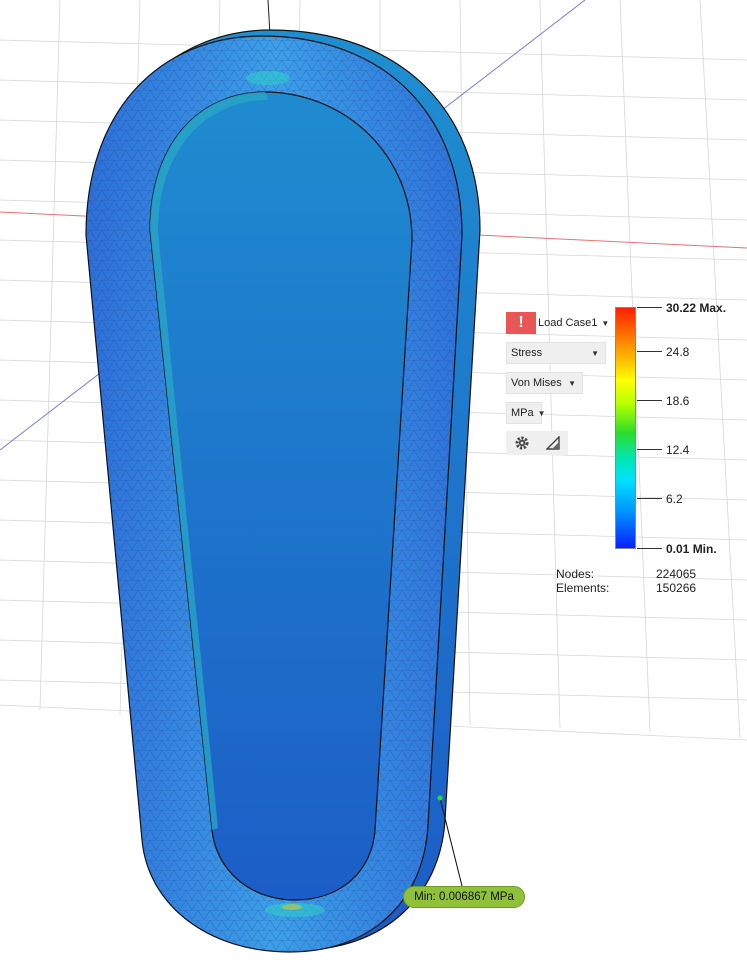 Image resolution: width=747 pixels, height=966 pixels. Describe the element at coordinates (568, 323) in the screenshot. I see `load-case-label: Load Case1` at that location.